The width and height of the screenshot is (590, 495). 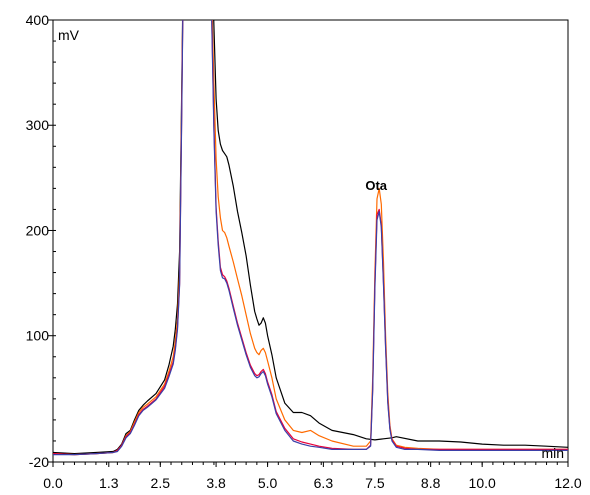 What do you see at coordinates (324, 483) in the screenshot?
I see `x-tick-label: 6.3` at bounding box center [324, 483].